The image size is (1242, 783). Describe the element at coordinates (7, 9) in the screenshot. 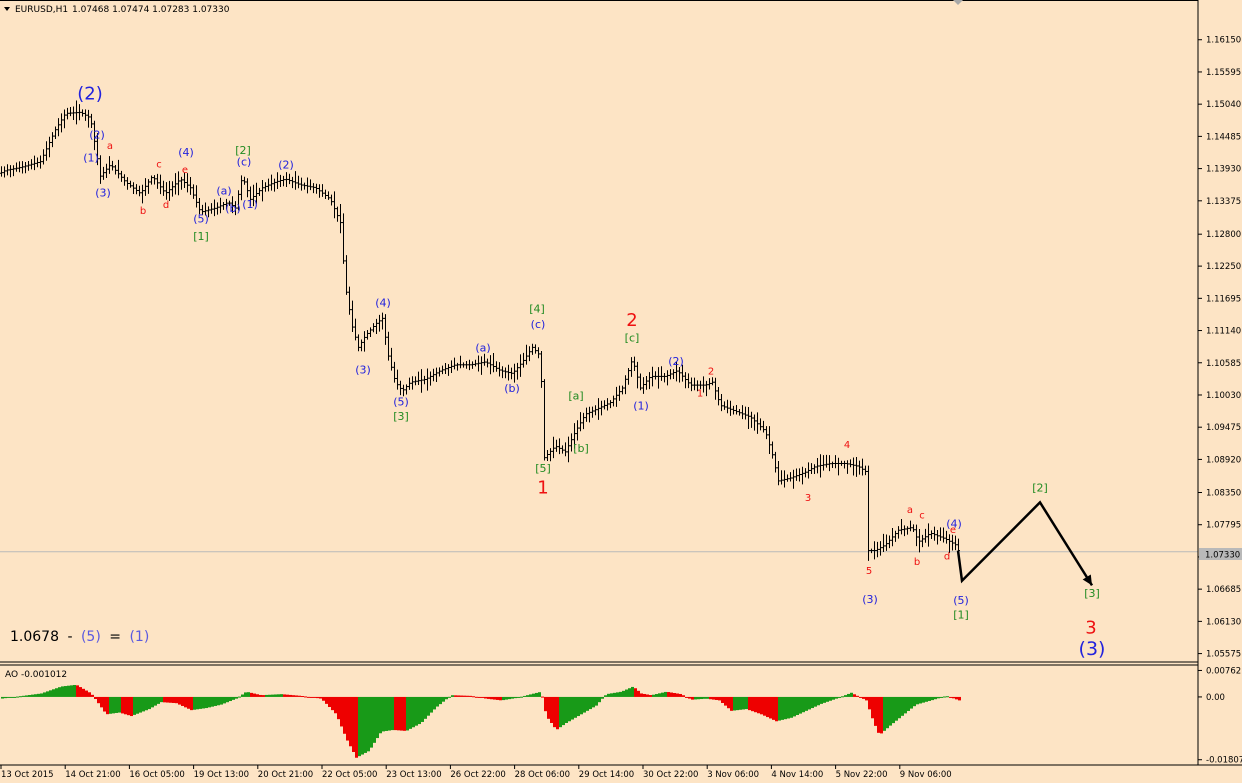

I see `chart-menu-icon` at that location.